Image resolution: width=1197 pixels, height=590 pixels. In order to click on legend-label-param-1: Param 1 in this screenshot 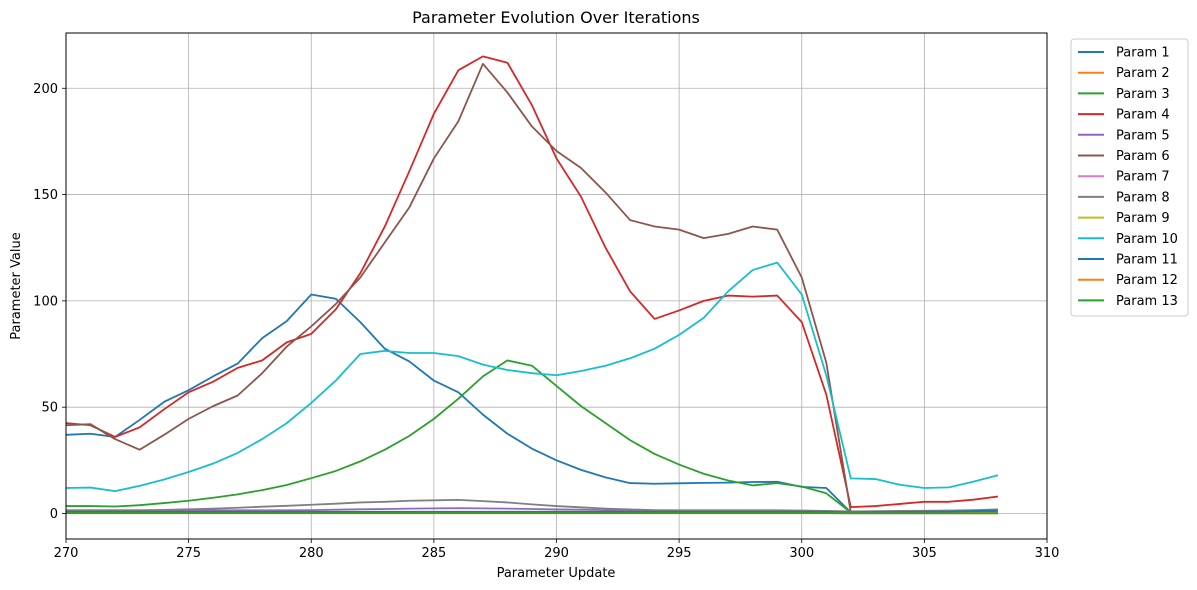, I will do `click(1143, 53)`.